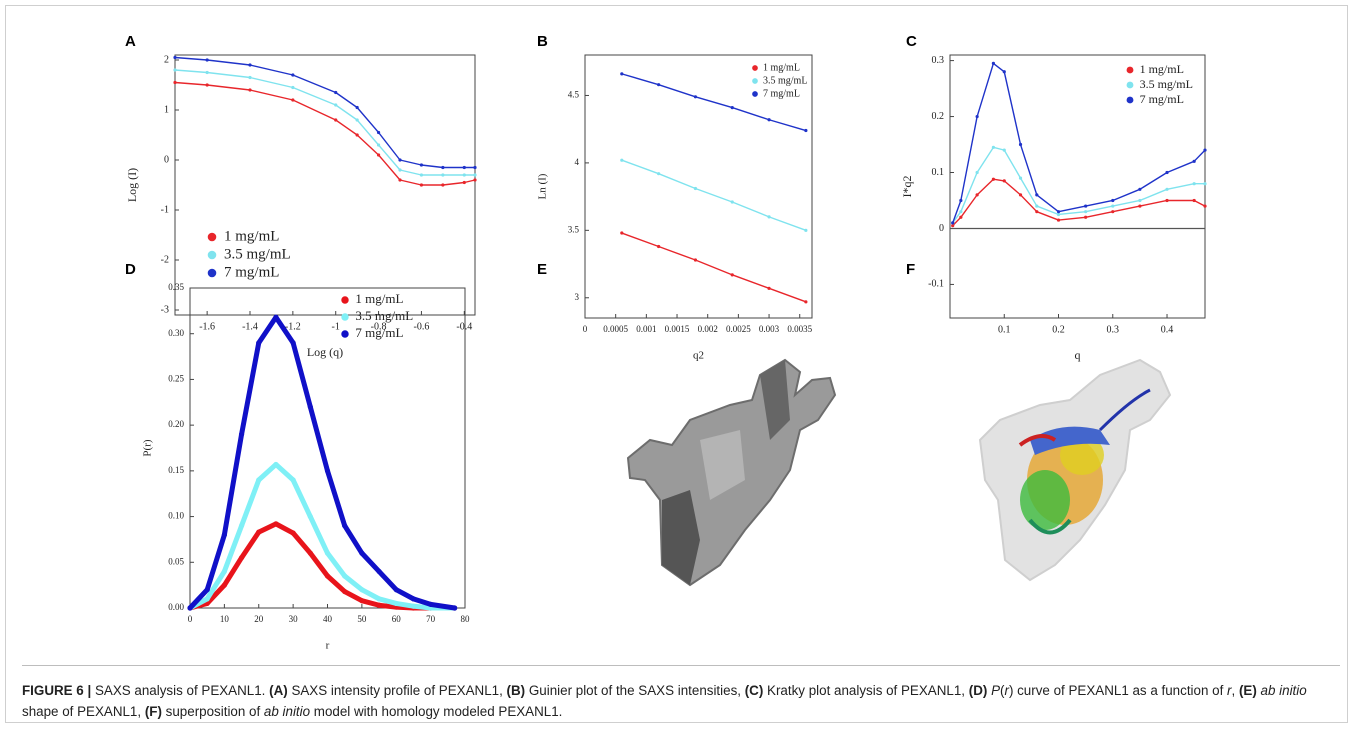 This screenshot has height=732, width=1357. What do you see at coordinates (176, 607) in the screenshot?
I see `y-tick-label: 0.00` at bounding box center [176, 607].